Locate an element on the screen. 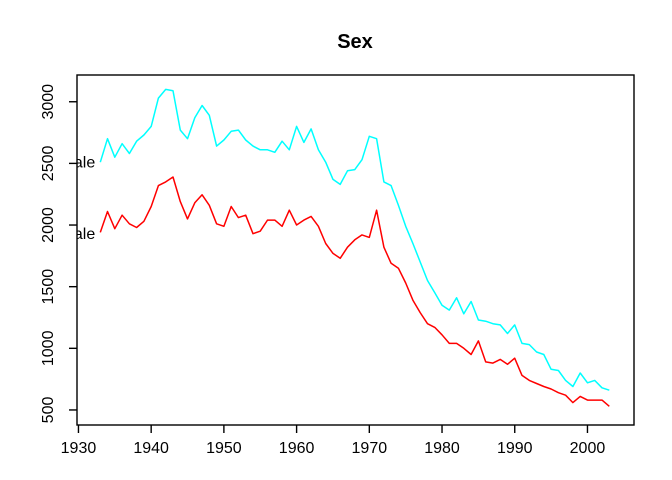  y-tick-label: 3000 is located at coordinates (48, 102).